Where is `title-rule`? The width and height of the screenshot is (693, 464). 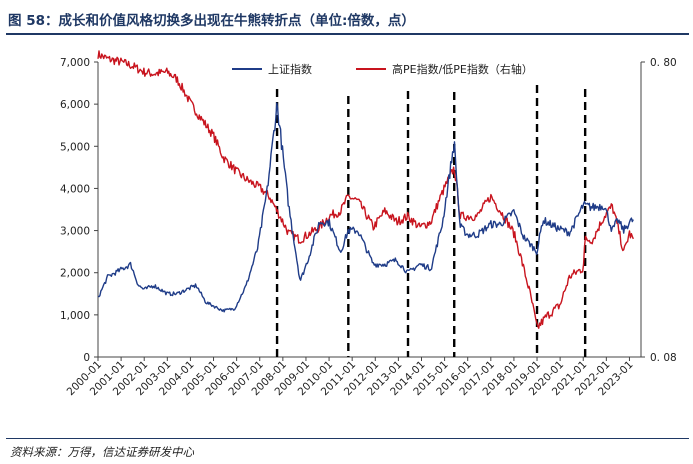
title-rule is located at coordinates (347, 34).